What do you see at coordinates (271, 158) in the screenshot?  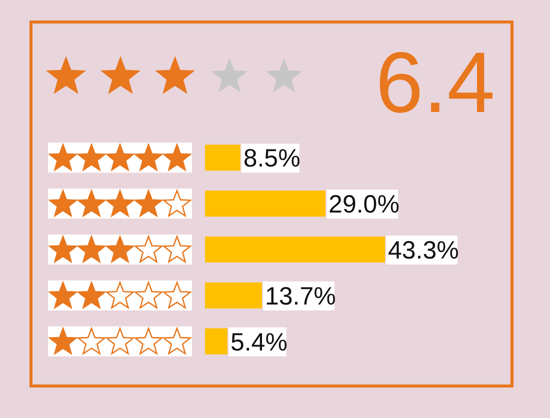 I see `data-label: 8.5%` at bounding box center [271, 158].